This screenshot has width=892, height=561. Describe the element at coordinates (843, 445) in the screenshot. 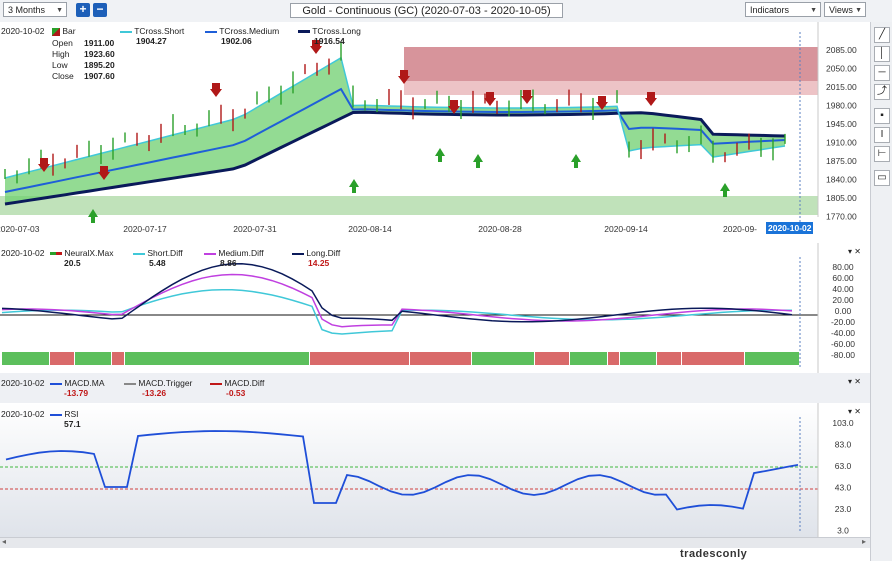

I see `rsi-y-tick: 83.0` at that location.